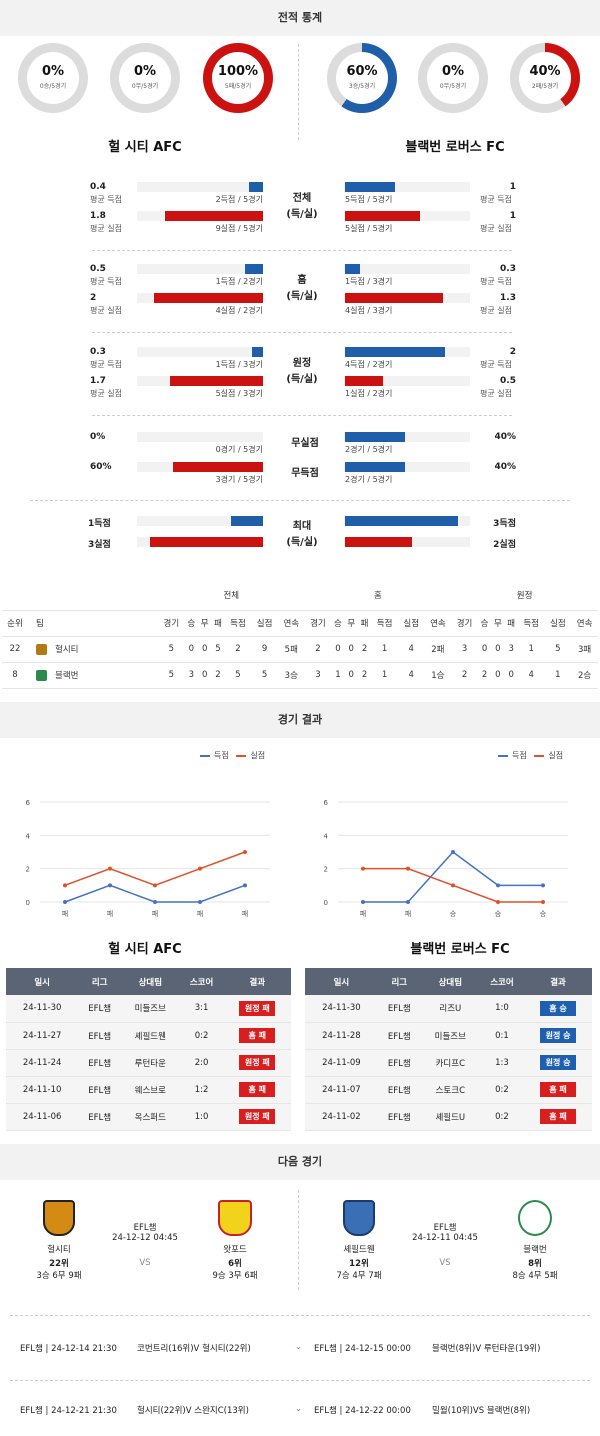  Describe the element at coordinates (264, 623) in the screenshot. I see `standings-subcol: 실점` at that location.